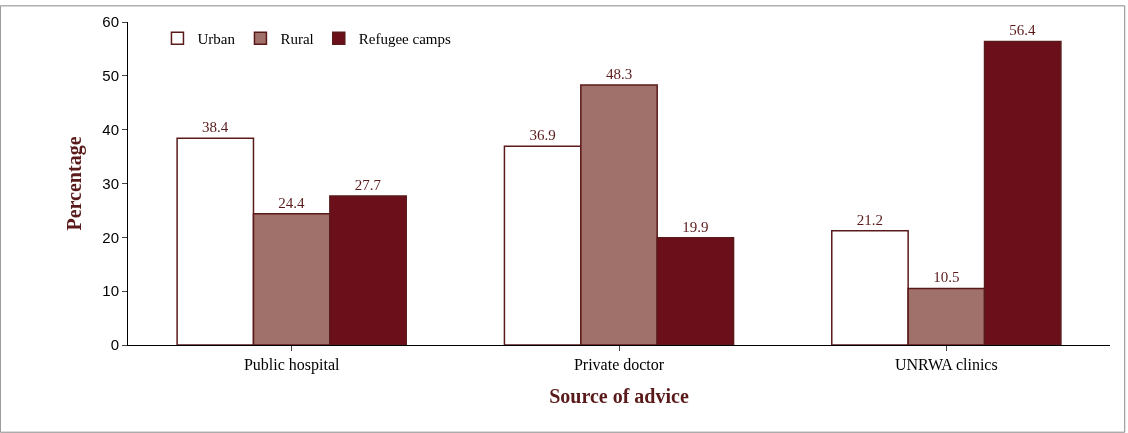 The height and width of the screenshot is (433, 1128). What do you see at coordinates (297, 39) in the screenshot?
I see `legend-label: Rural` at bounding box center [297, 39].